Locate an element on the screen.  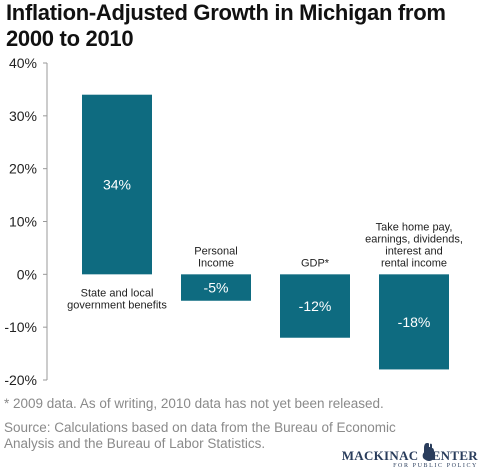
category-label: Personal Income is located at coordinates (215, 257).